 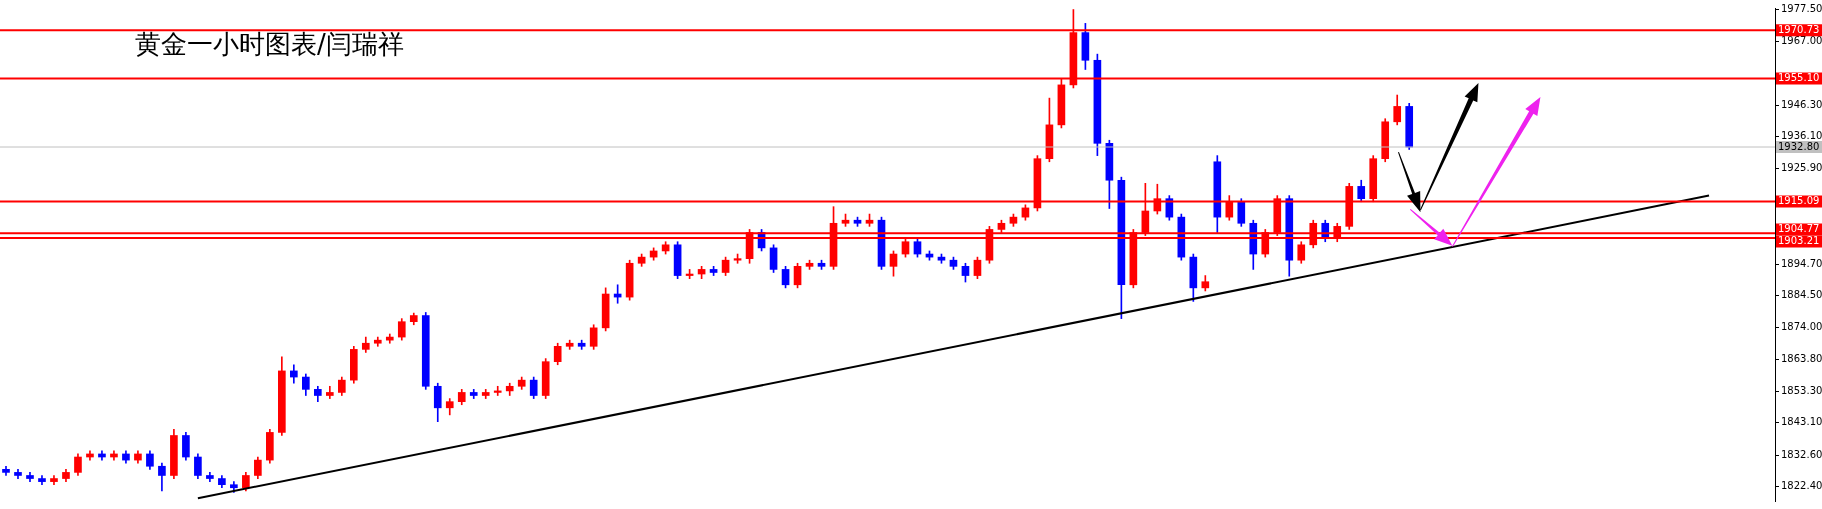 I want to click on ref-line-label: 1904.77, so click(x=1799, y=229).